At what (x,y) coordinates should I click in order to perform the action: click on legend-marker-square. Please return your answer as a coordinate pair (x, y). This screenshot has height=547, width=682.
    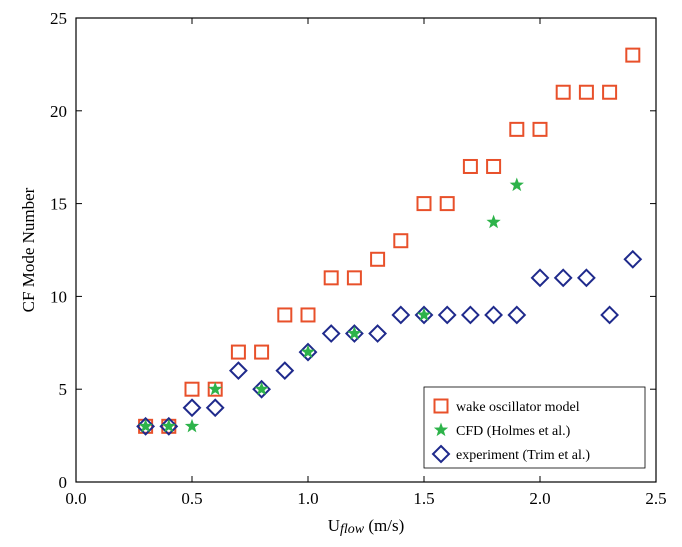
    Looking at the image, I should click on (441, 406).